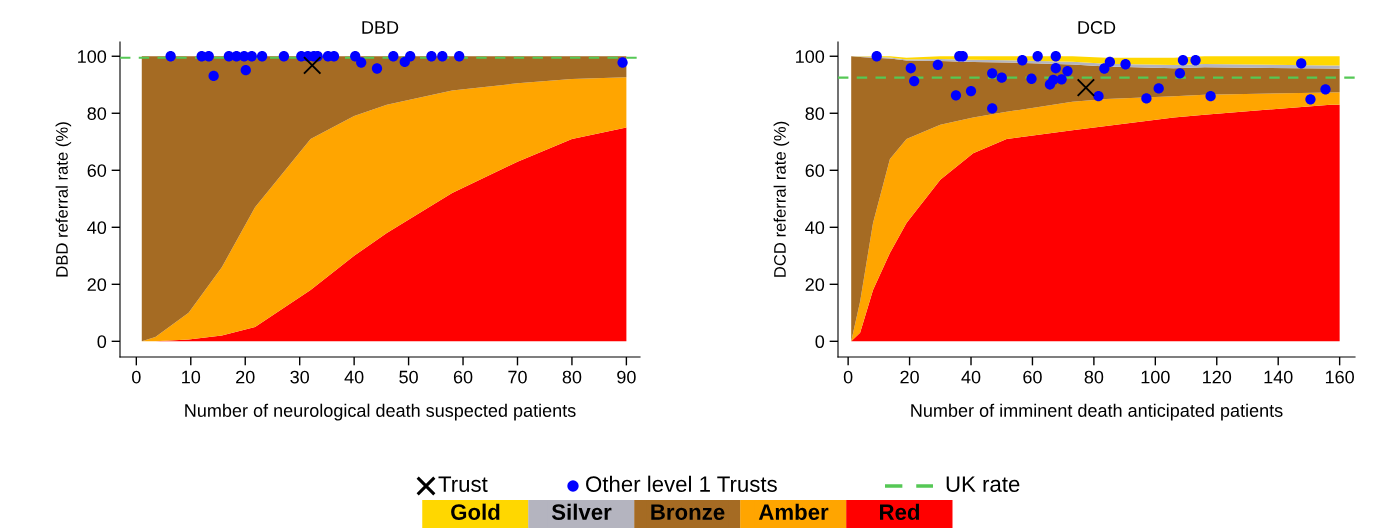 The height and width of the screenshot is (528, 1375). Describe the element at coordinates (1097, 27) in the screenshot. I see `chart-title: DCD` at that location.